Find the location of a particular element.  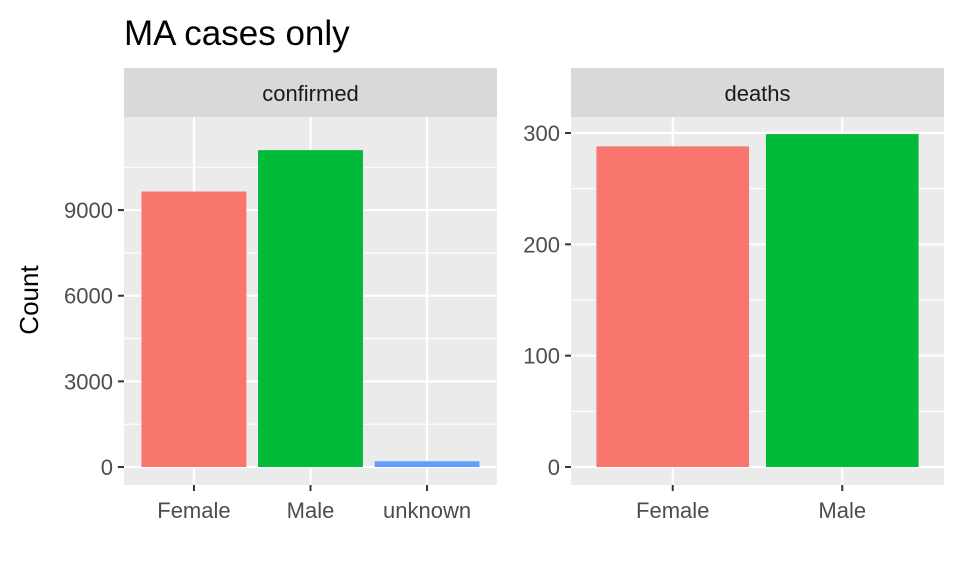

bar-confirmed-female is located at coordinates (194, 329).